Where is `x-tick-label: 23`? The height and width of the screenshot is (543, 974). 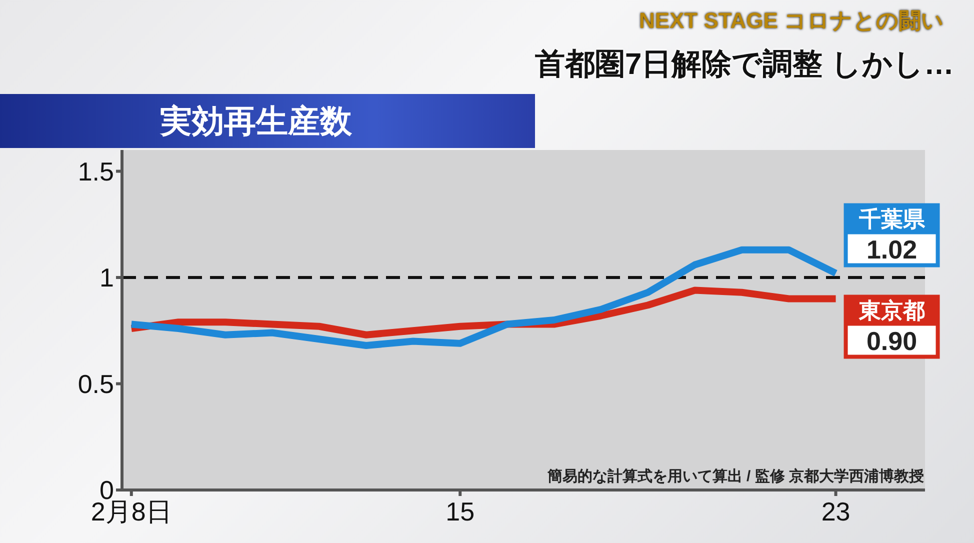
x-tick-label: 23 is located at coordinates (835, 511).